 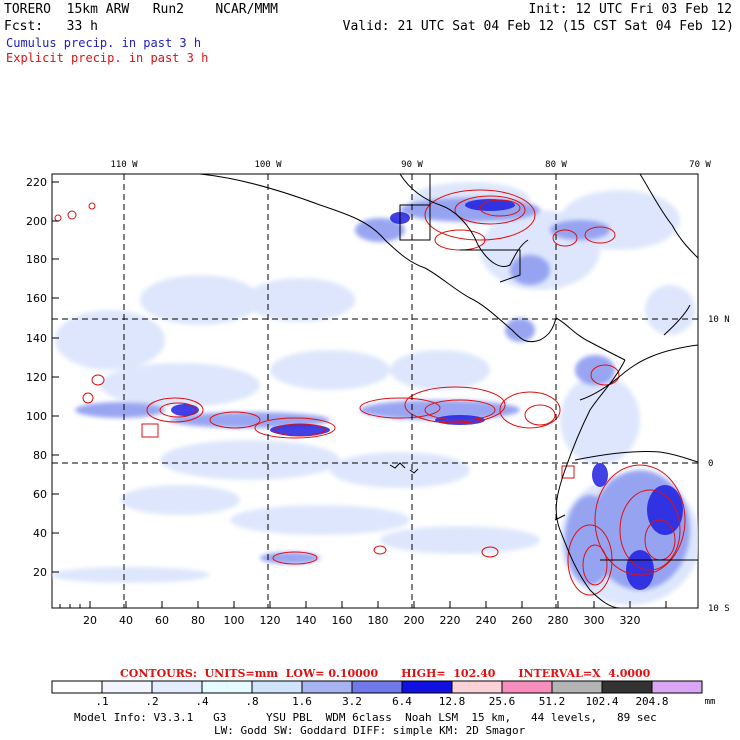 I want to click on x-tick-label: 280, so click(x=558, y=620).